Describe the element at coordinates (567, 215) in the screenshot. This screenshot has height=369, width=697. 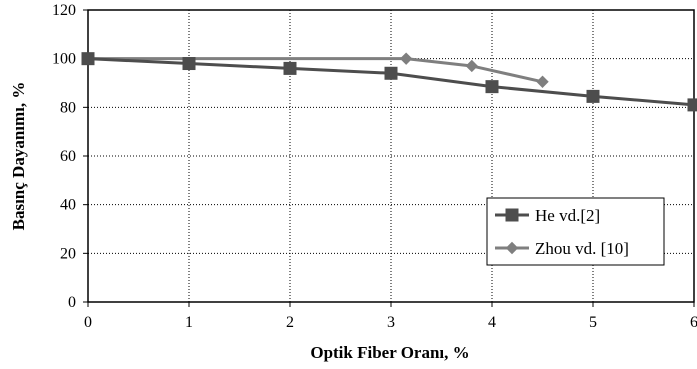
I see `legend-label: He vd.[2]` at that location.